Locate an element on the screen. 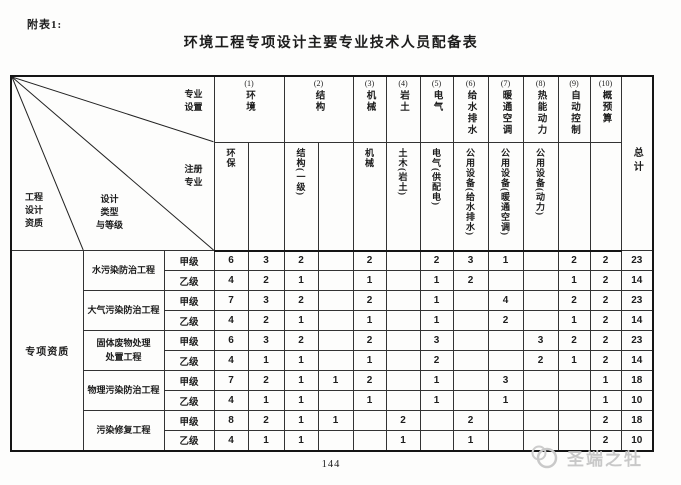 The image size is (681, 485). column-name: 概预算 is located at coordinates (605, 107).